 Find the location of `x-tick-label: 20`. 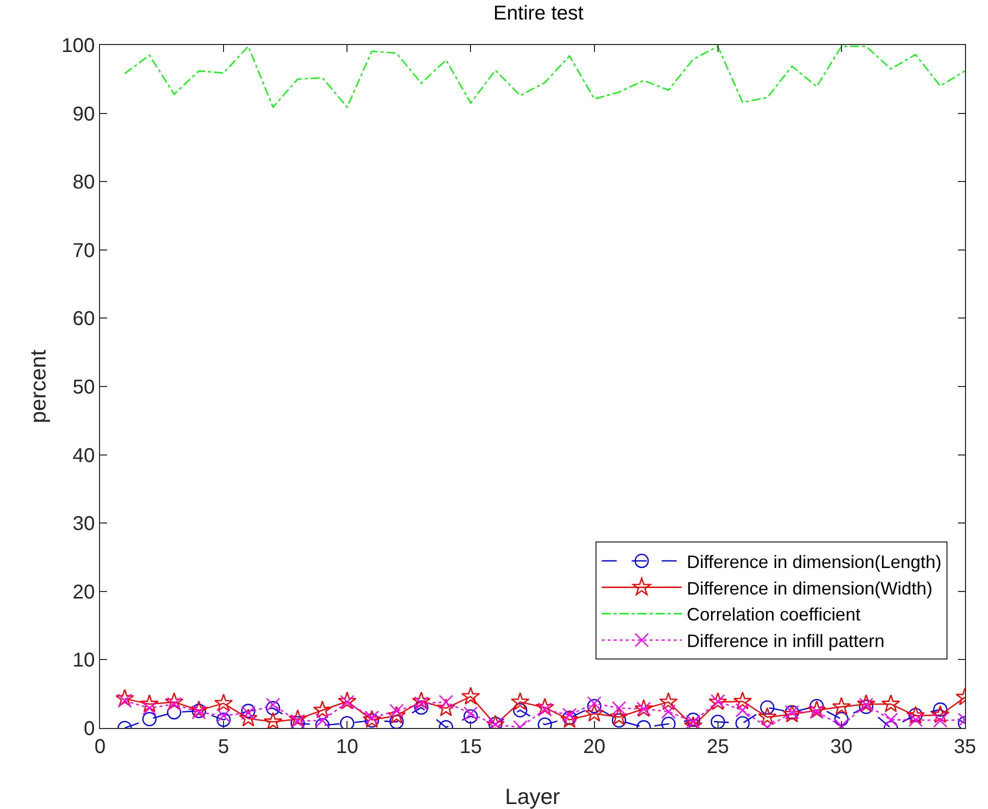

x-tick-label: 20 is located at coordinates (594, 747).